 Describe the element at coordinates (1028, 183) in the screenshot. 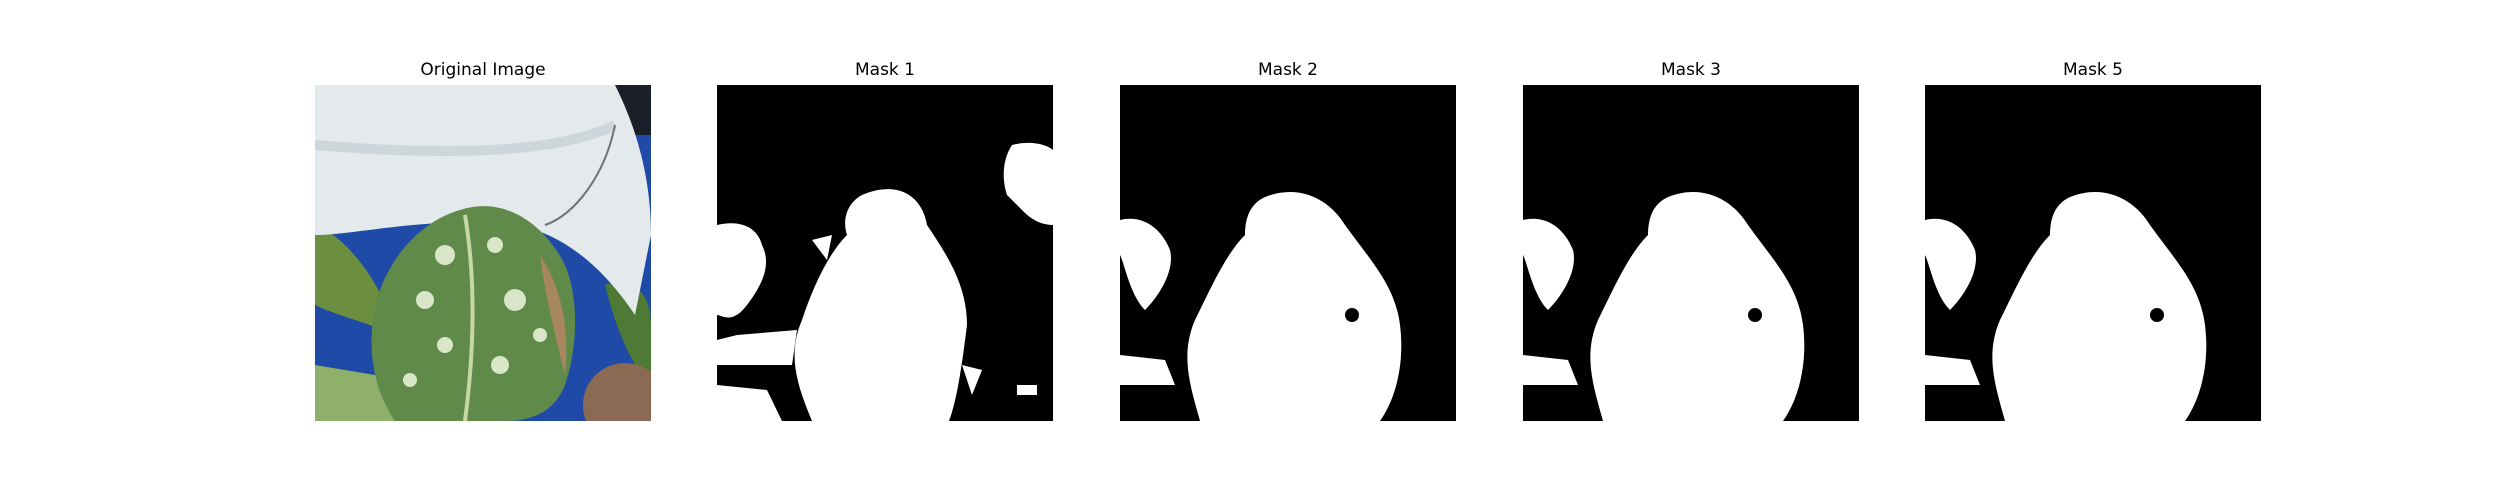

I see `mask-region-top-right` at that location.